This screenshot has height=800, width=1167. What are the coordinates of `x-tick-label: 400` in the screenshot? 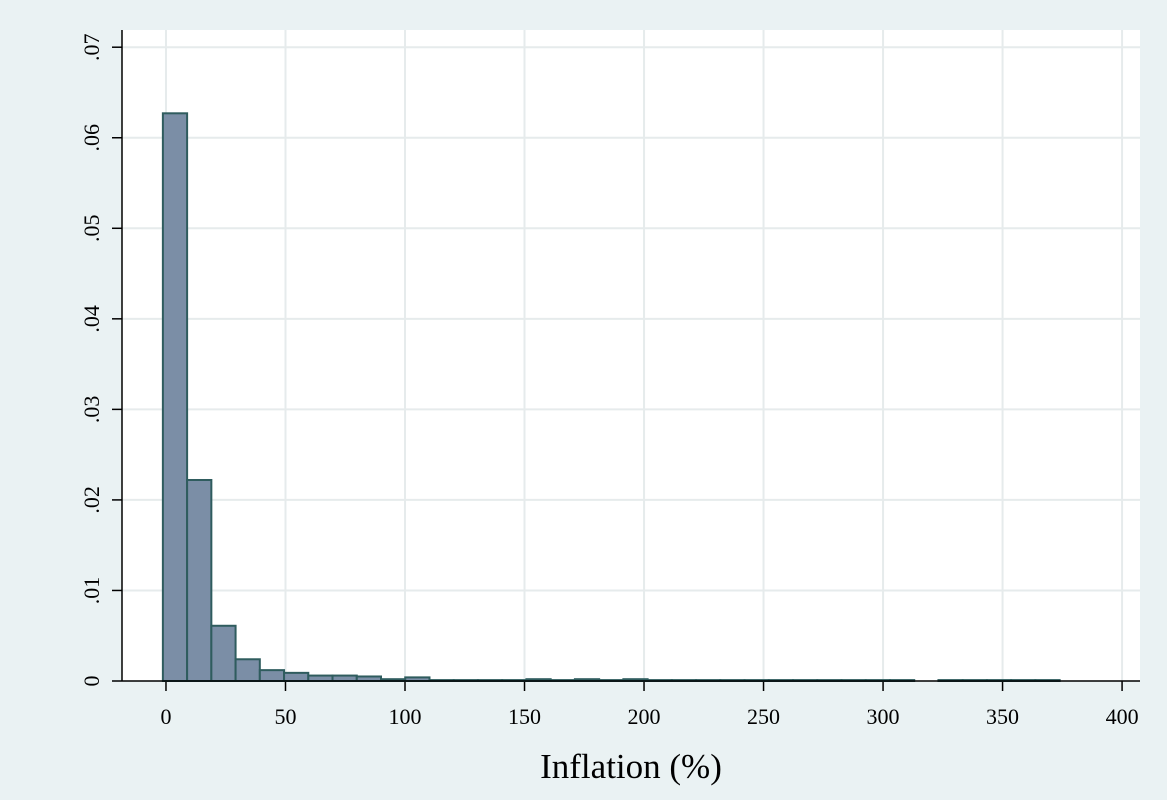 It's located at (1122, 716).